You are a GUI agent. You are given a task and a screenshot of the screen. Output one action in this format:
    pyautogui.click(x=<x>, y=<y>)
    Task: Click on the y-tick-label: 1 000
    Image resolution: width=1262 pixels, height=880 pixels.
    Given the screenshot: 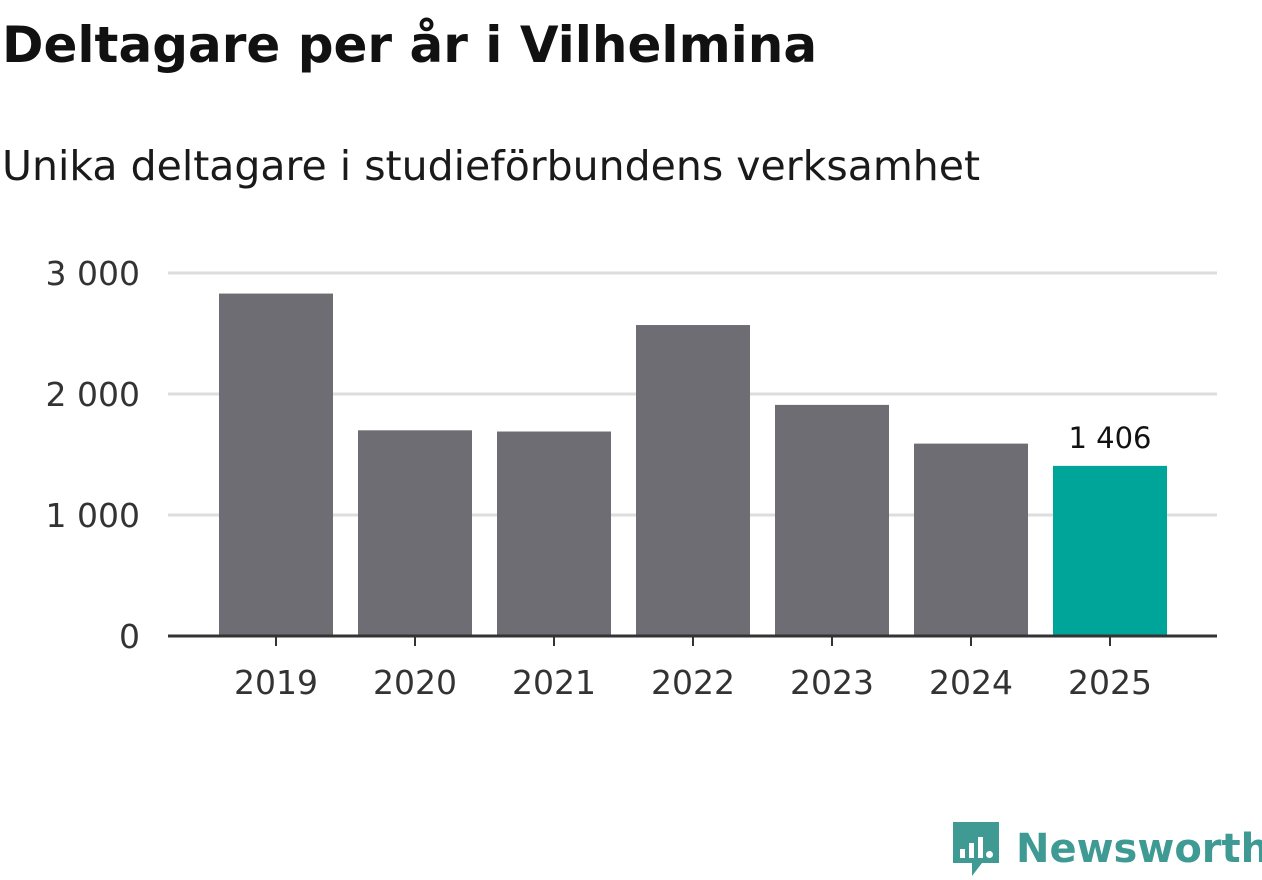 What is the action you would take?
    pyautogui.click(x=93, y=515)
    